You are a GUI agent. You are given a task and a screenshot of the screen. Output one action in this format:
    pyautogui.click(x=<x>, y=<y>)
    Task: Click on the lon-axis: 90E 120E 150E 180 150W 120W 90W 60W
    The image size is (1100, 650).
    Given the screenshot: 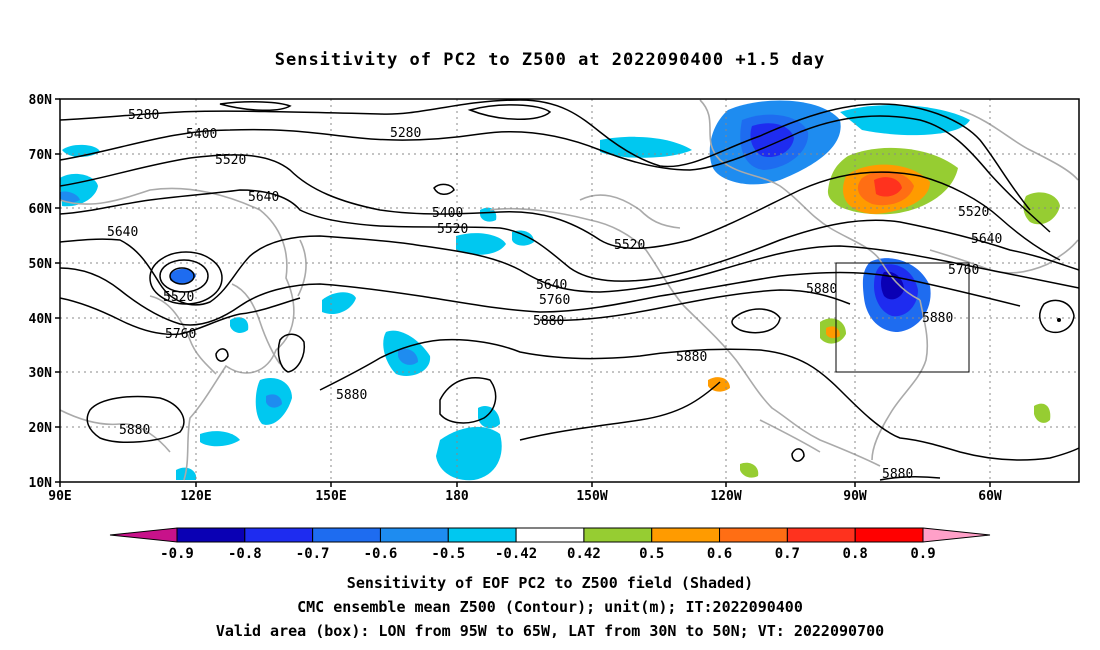 What is the action you would take?
    pyautogui.click(x=525, y=493)
    